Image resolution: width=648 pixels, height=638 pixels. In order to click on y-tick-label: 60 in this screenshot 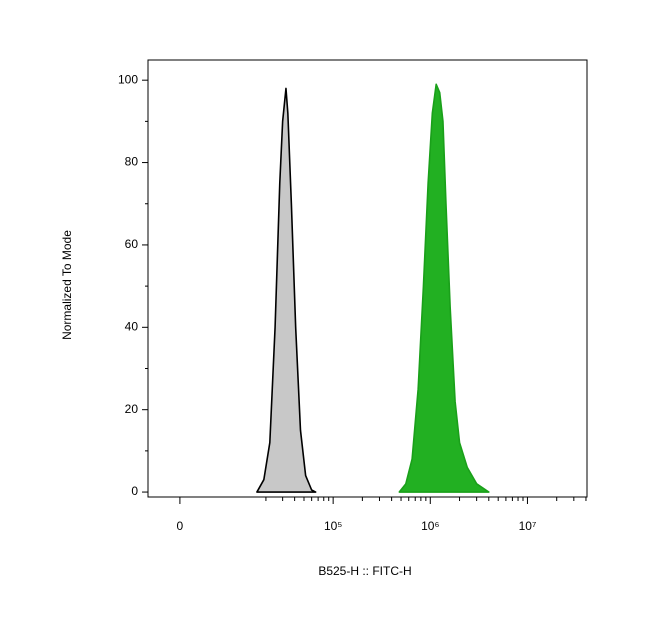, I will do `click(132, 244)`.